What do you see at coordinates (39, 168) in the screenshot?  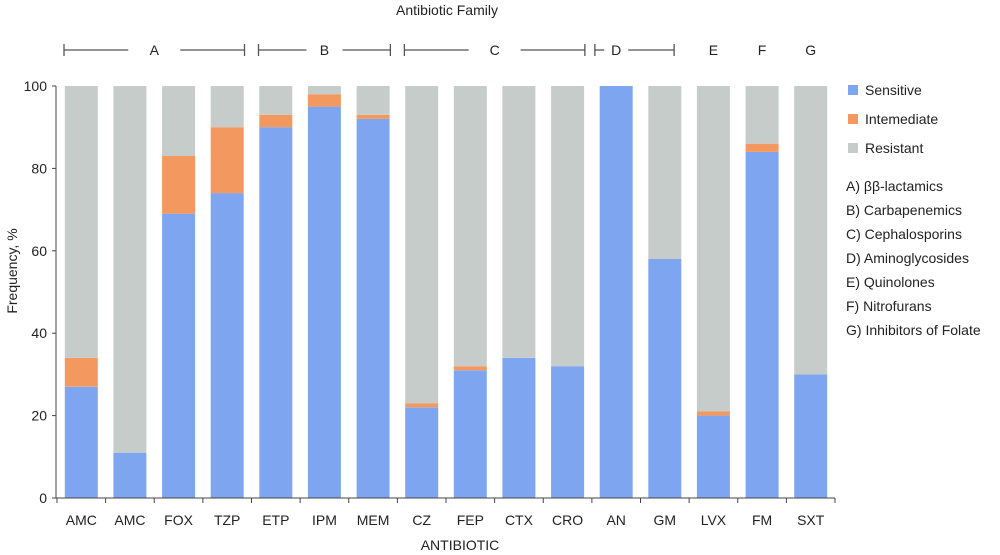 I see `y-tick-label: 80` at bounding box center [39, 168].